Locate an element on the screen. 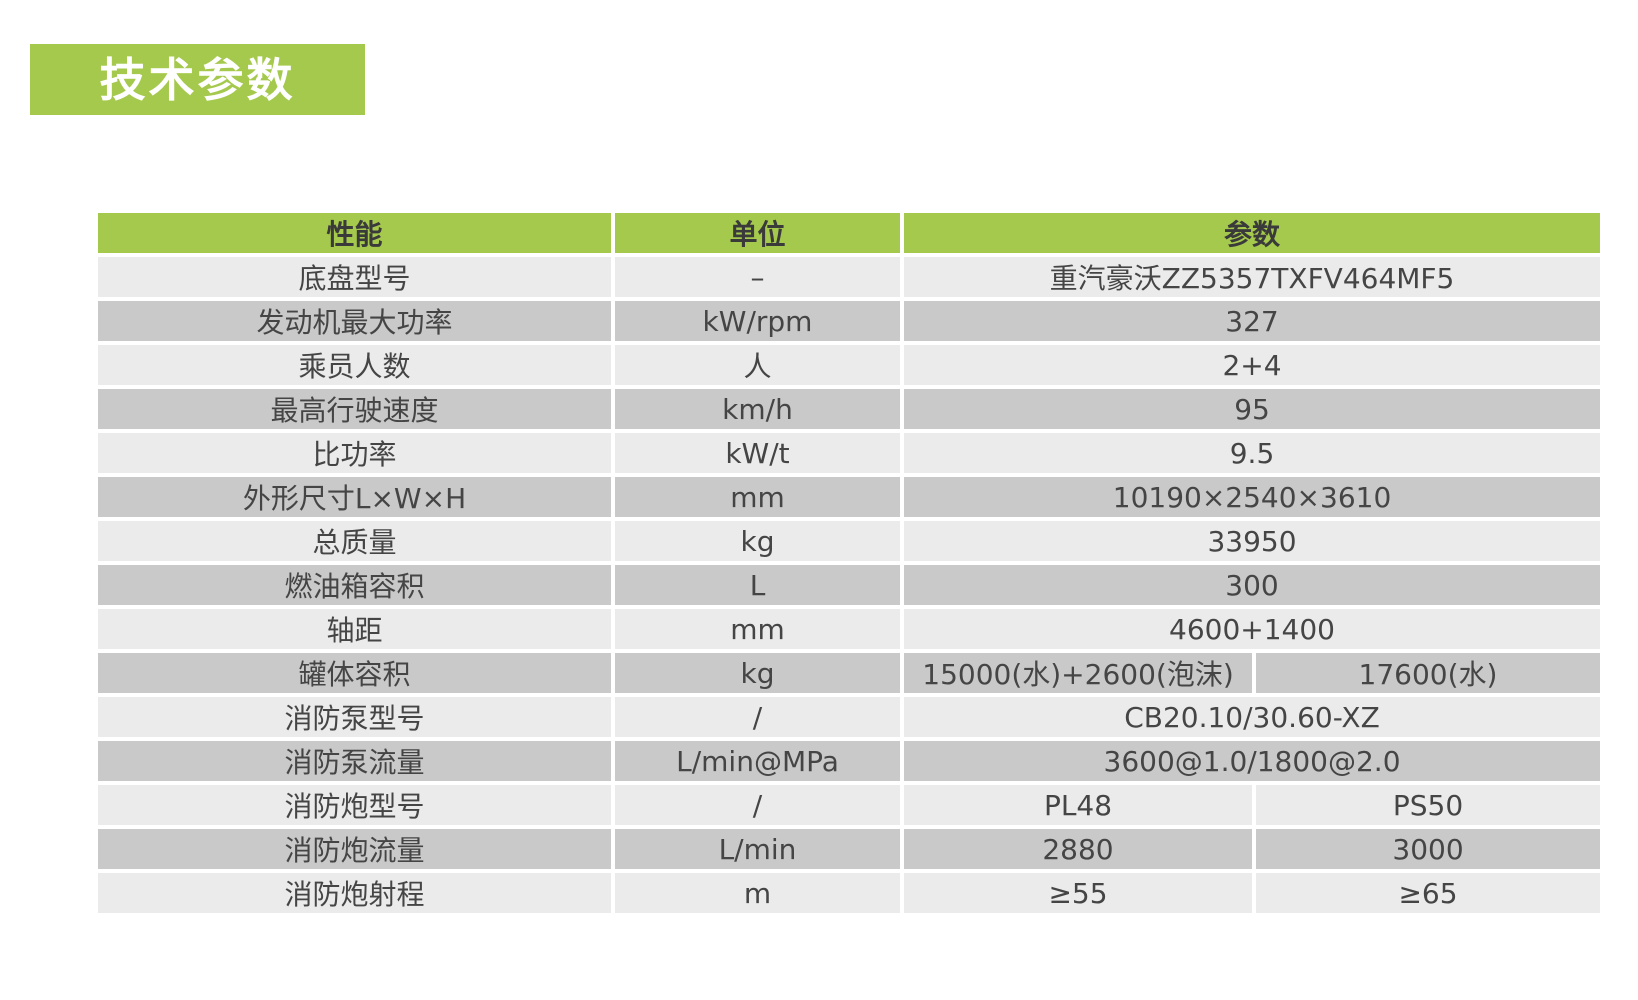 This screenshot has width=1638, height=1000. table-row: 消防炮射程 m ≥55 ≥65 is located at coordinates (849, 893).